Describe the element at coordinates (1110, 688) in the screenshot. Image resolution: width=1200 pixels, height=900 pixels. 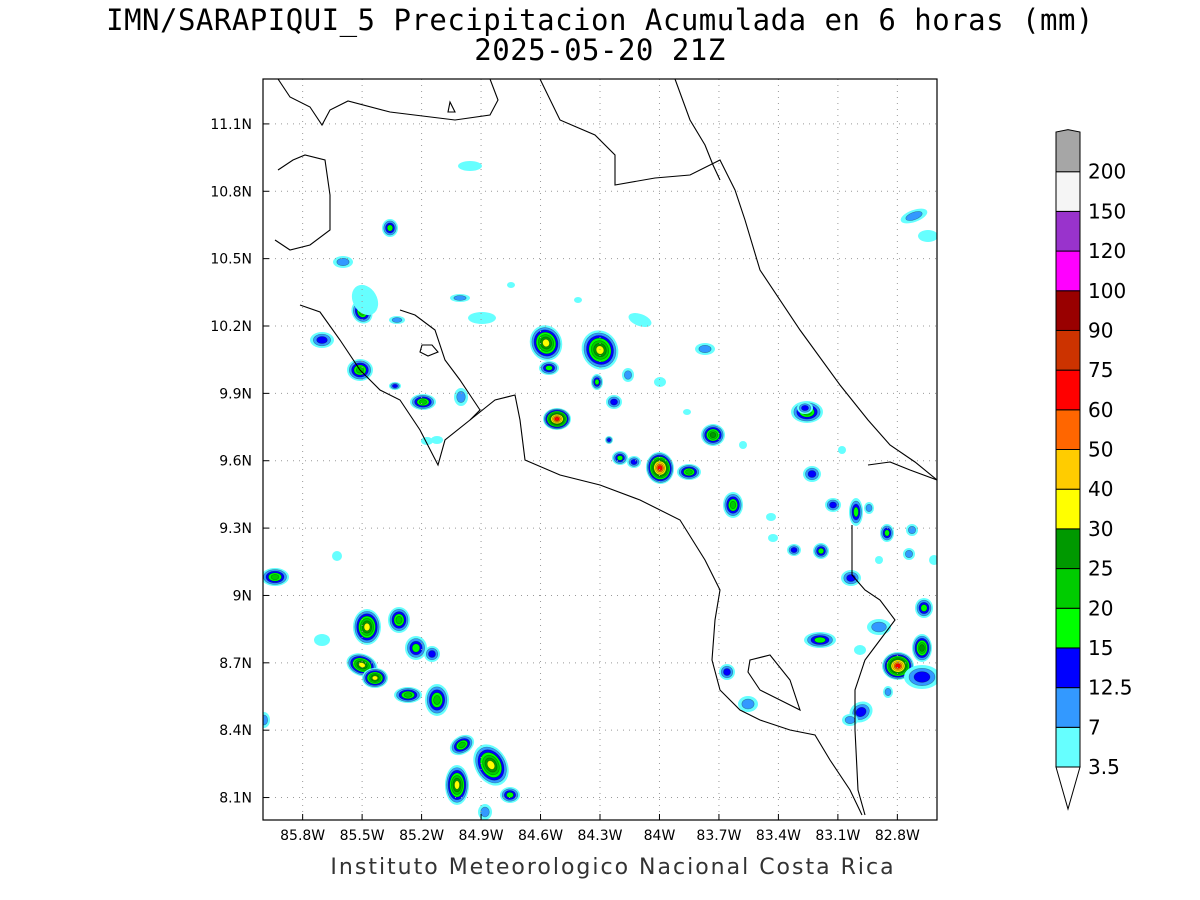
I see `colorbar-label: 12.5` at that location.